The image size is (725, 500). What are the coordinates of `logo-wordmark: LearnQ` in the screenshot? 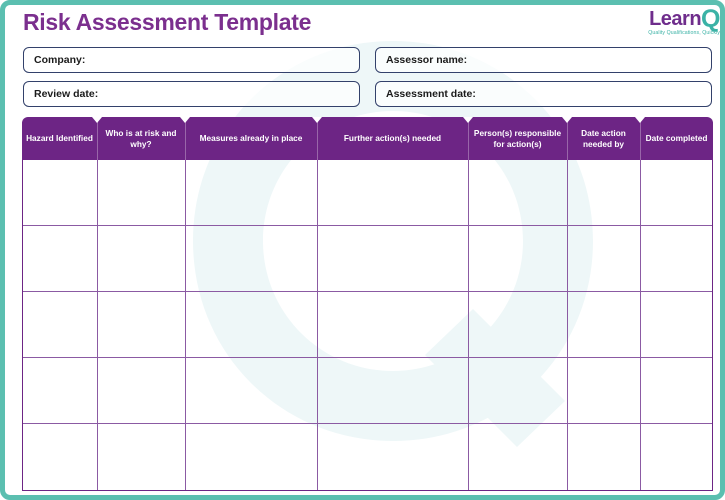 It's located at (666, 19).